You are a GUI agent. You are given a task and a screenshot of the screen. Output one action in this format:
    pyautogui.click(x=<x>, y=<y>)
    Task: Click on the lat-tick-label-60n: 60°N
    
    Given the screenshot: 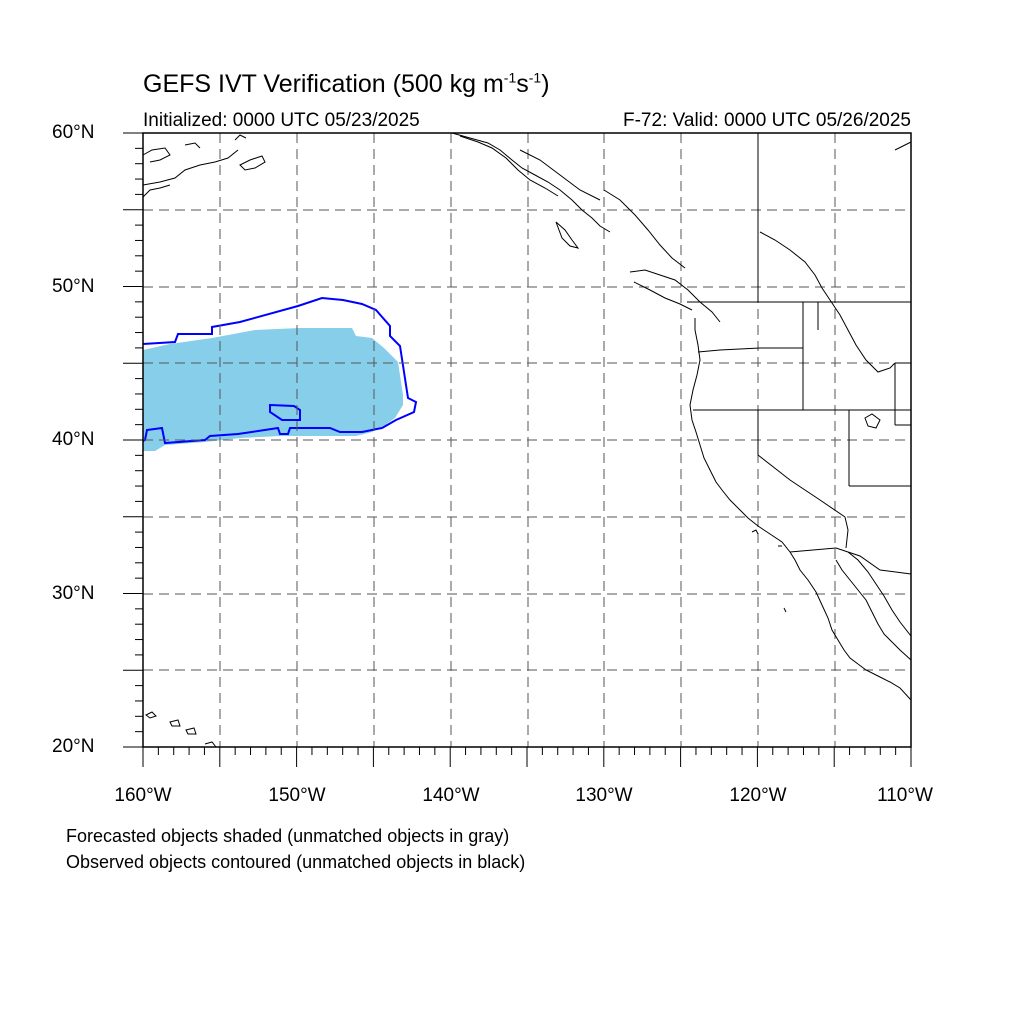 What is the action you would take?
    pyautogui.click(x=73, y=132)
    